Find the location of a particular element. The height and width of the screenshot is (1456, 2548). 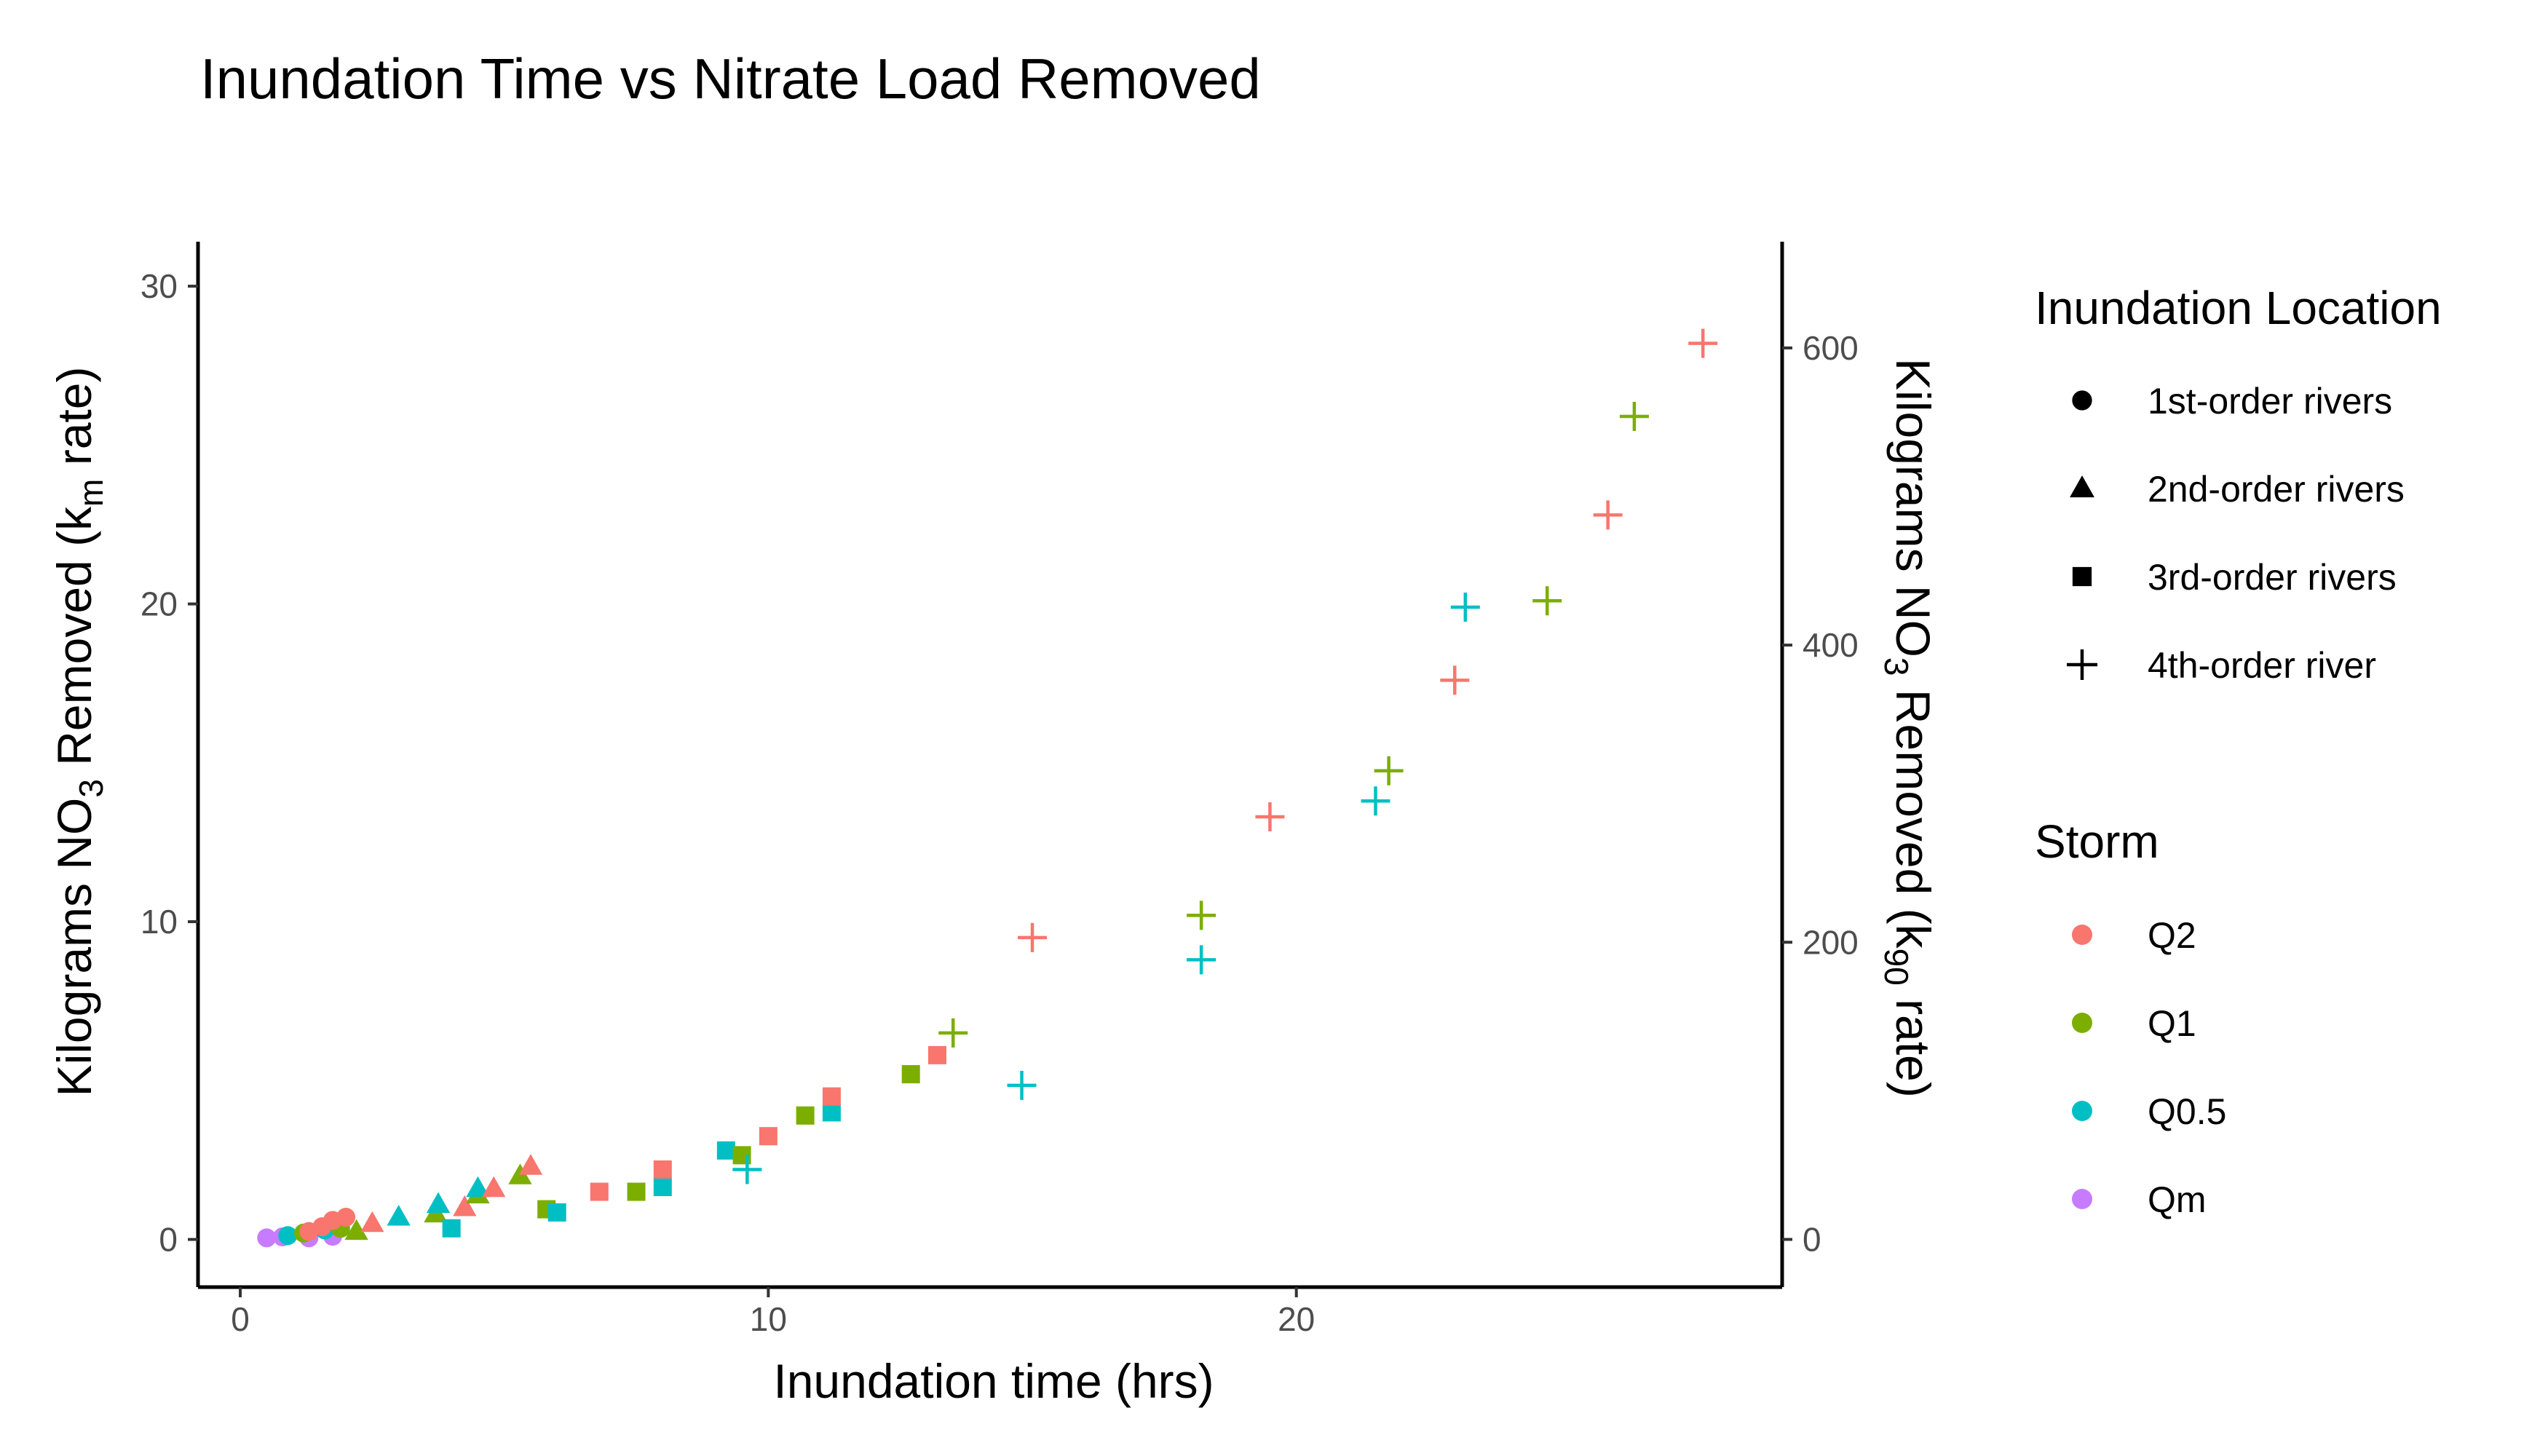

chart-title: Inundation Time vs Nitrate Load Removed is located at coordinates (730, 79).